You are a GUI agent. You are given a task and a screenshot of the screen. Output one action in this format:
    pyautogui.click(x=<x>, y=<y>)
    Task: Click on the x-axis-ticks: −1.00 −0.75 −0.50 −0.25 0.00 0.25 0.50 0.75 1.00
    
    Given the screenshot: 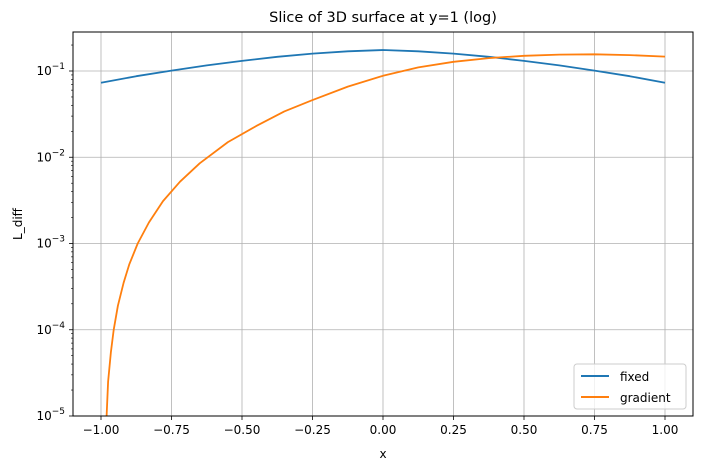 What is the action you would take?
    pyautogui.click(x=381, y=426)
    